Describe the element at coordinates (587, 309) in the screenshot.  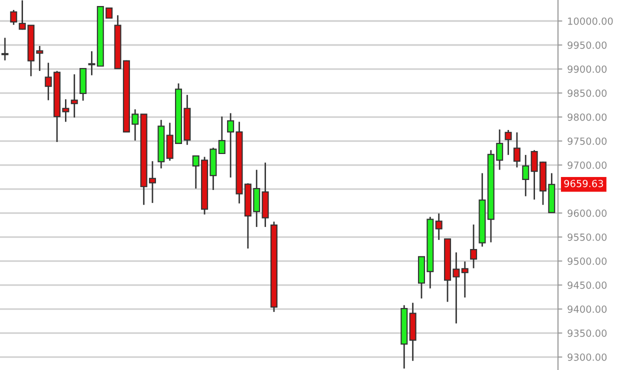
I see `y-tick-label: 9400.00` at that location.